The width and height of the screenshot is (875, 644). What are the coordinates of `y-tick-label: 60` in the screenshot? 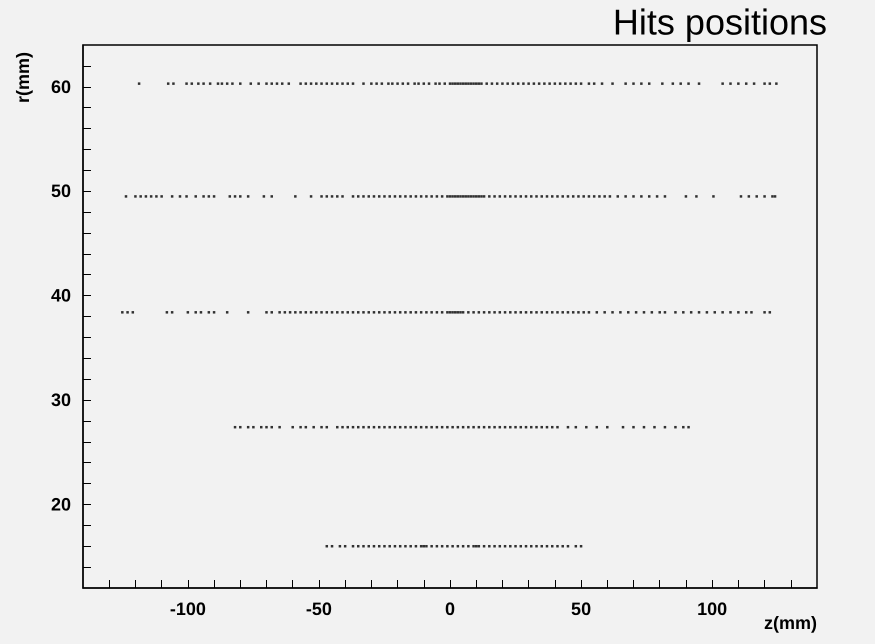 It's located at (60, 86).